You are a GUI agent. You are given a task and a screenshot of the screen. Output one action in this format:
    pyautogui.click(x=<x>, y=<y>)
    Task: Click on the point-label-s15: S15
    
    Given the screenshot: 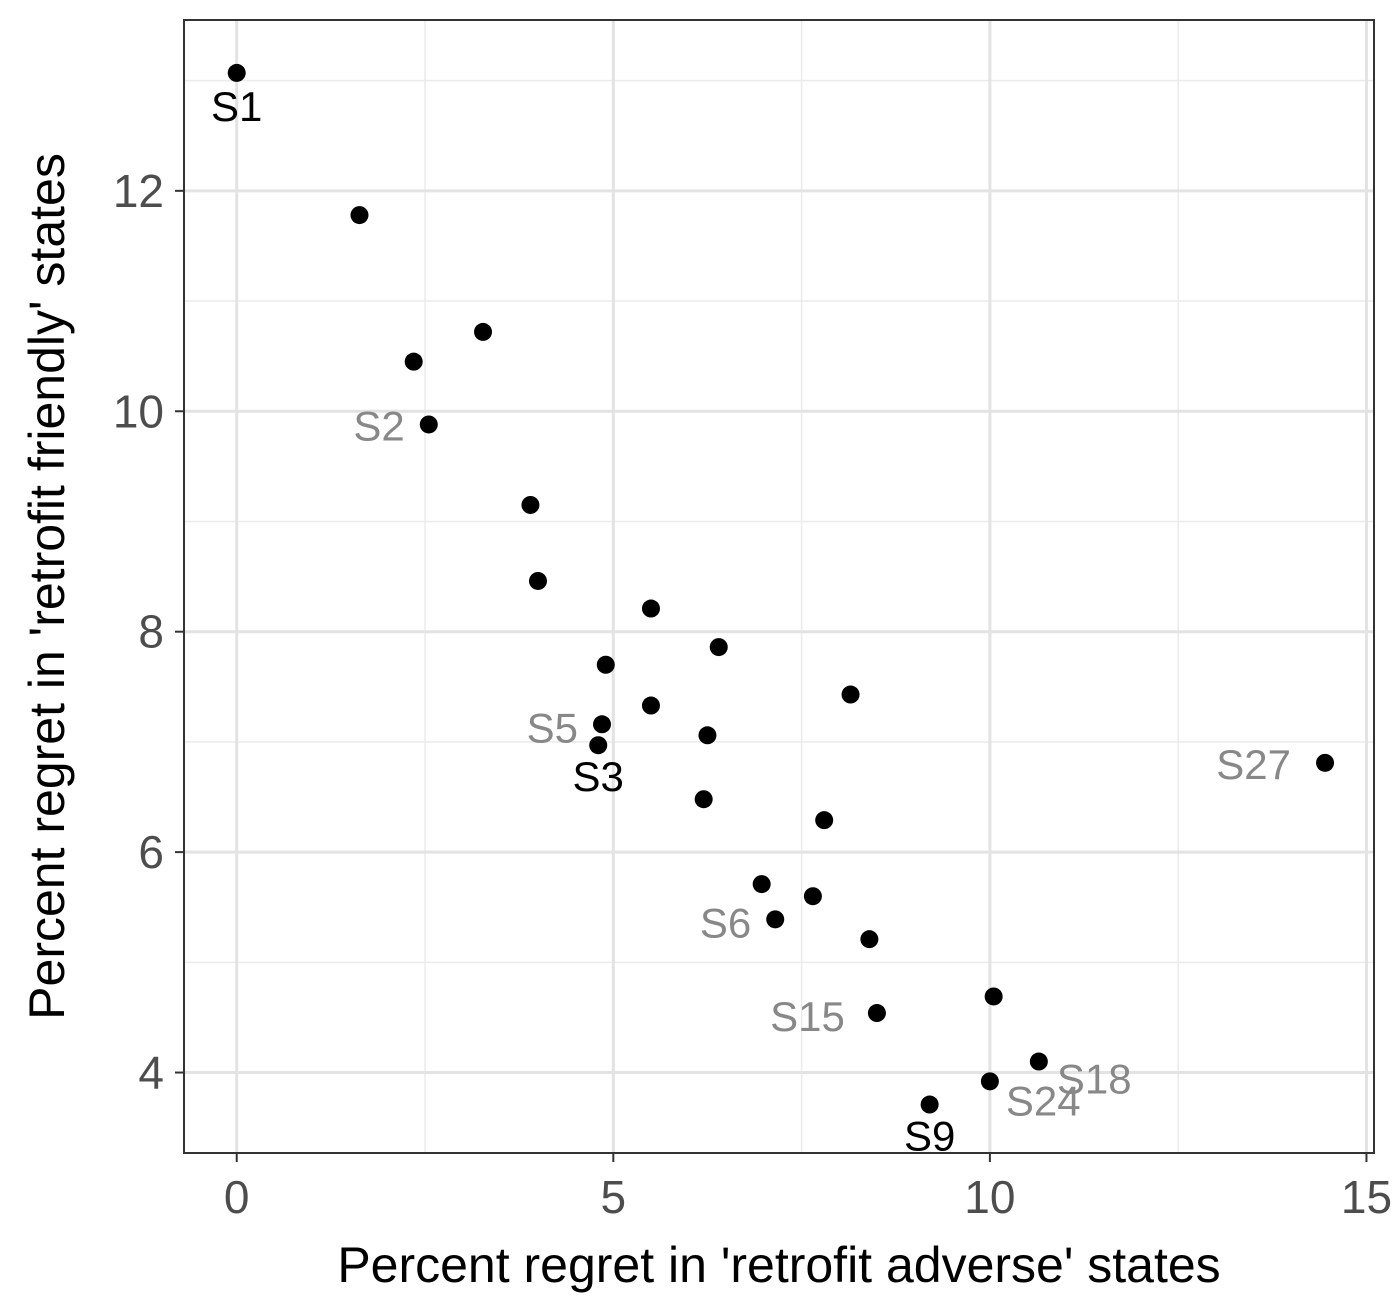 What is the action you would take?
    pyautogui.click(x=807, y=1016)
    